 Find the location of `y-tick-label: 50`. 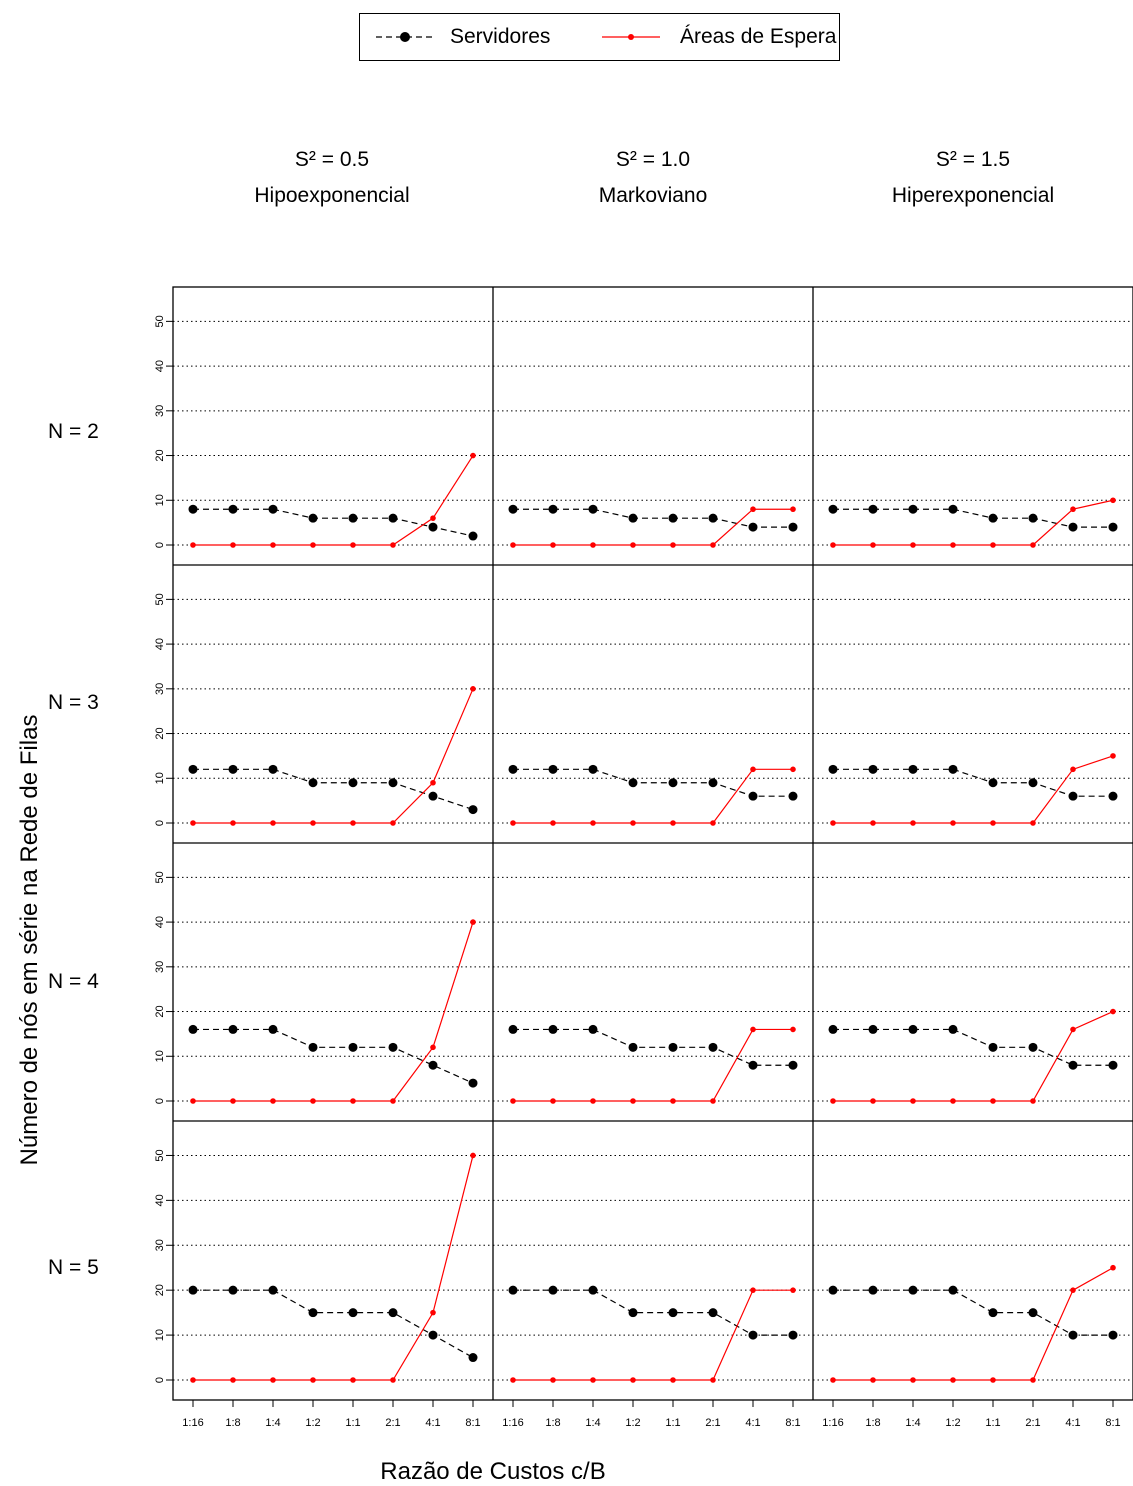

y-tick-label: 50 is located at coordinates (160, 1155).